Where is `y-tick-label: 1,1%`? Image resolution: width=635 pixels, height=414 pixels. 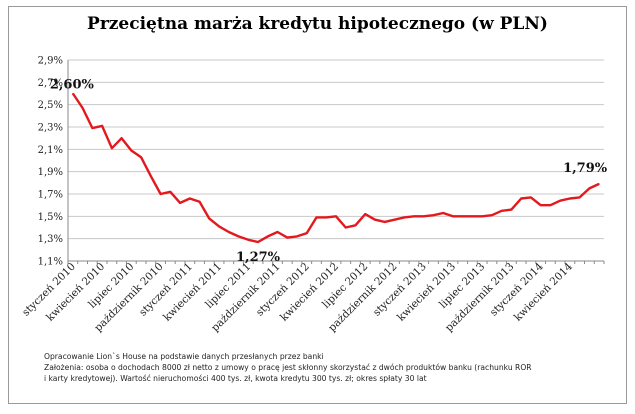
y-tick-label: 1,1% is located at coordinates (50, 262).